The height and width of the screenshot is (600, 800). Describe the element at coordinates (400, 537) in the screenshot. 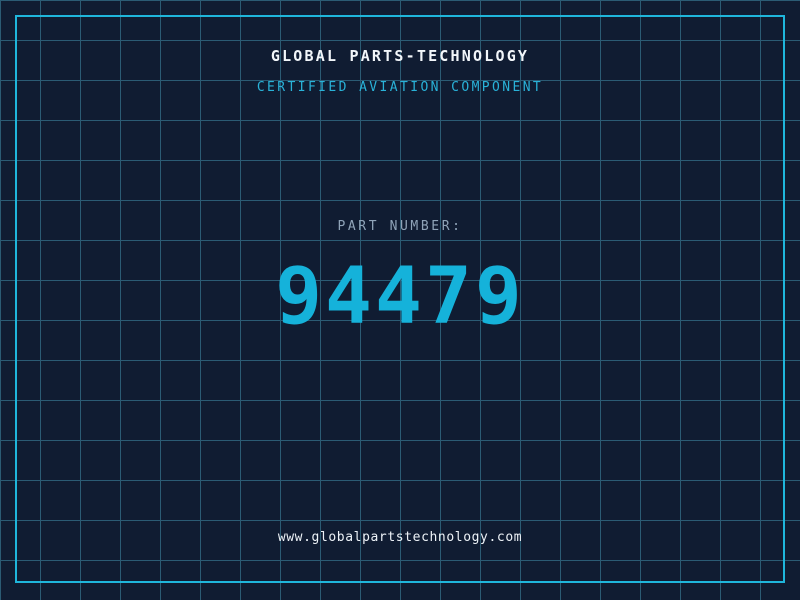

I see `footer-website-url: www.globalpartstechnology.com` at that location.